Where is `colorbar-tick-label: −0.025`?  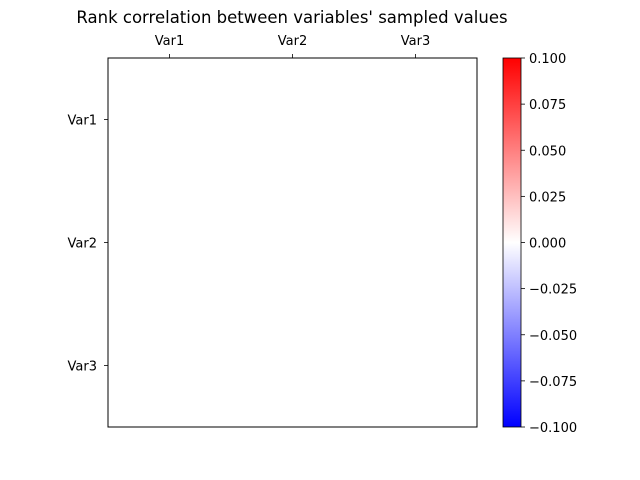 colorbar-tick-label: −0.025 is located at coordinates (553, 290).